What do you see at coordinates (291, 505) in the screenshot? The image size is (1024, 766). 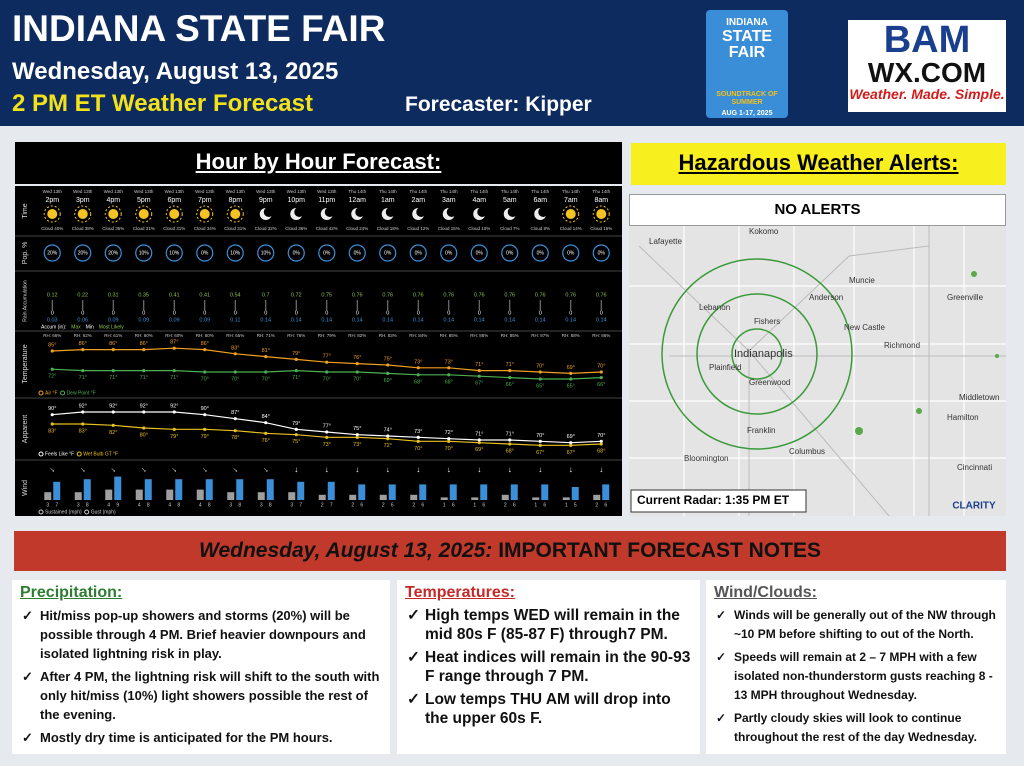 I see `sustained-label: 3` at bounding box center [291, 505].